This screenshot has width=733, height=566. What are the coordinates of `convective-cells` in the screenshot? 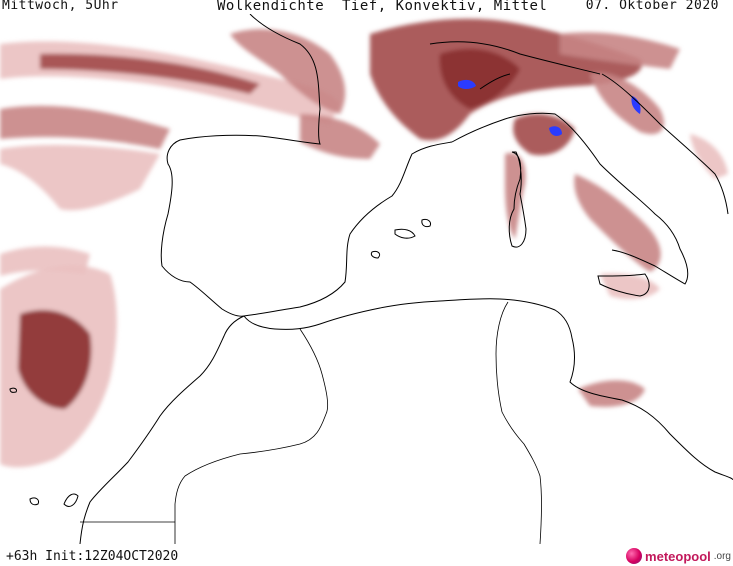 It's located at (549, 107).